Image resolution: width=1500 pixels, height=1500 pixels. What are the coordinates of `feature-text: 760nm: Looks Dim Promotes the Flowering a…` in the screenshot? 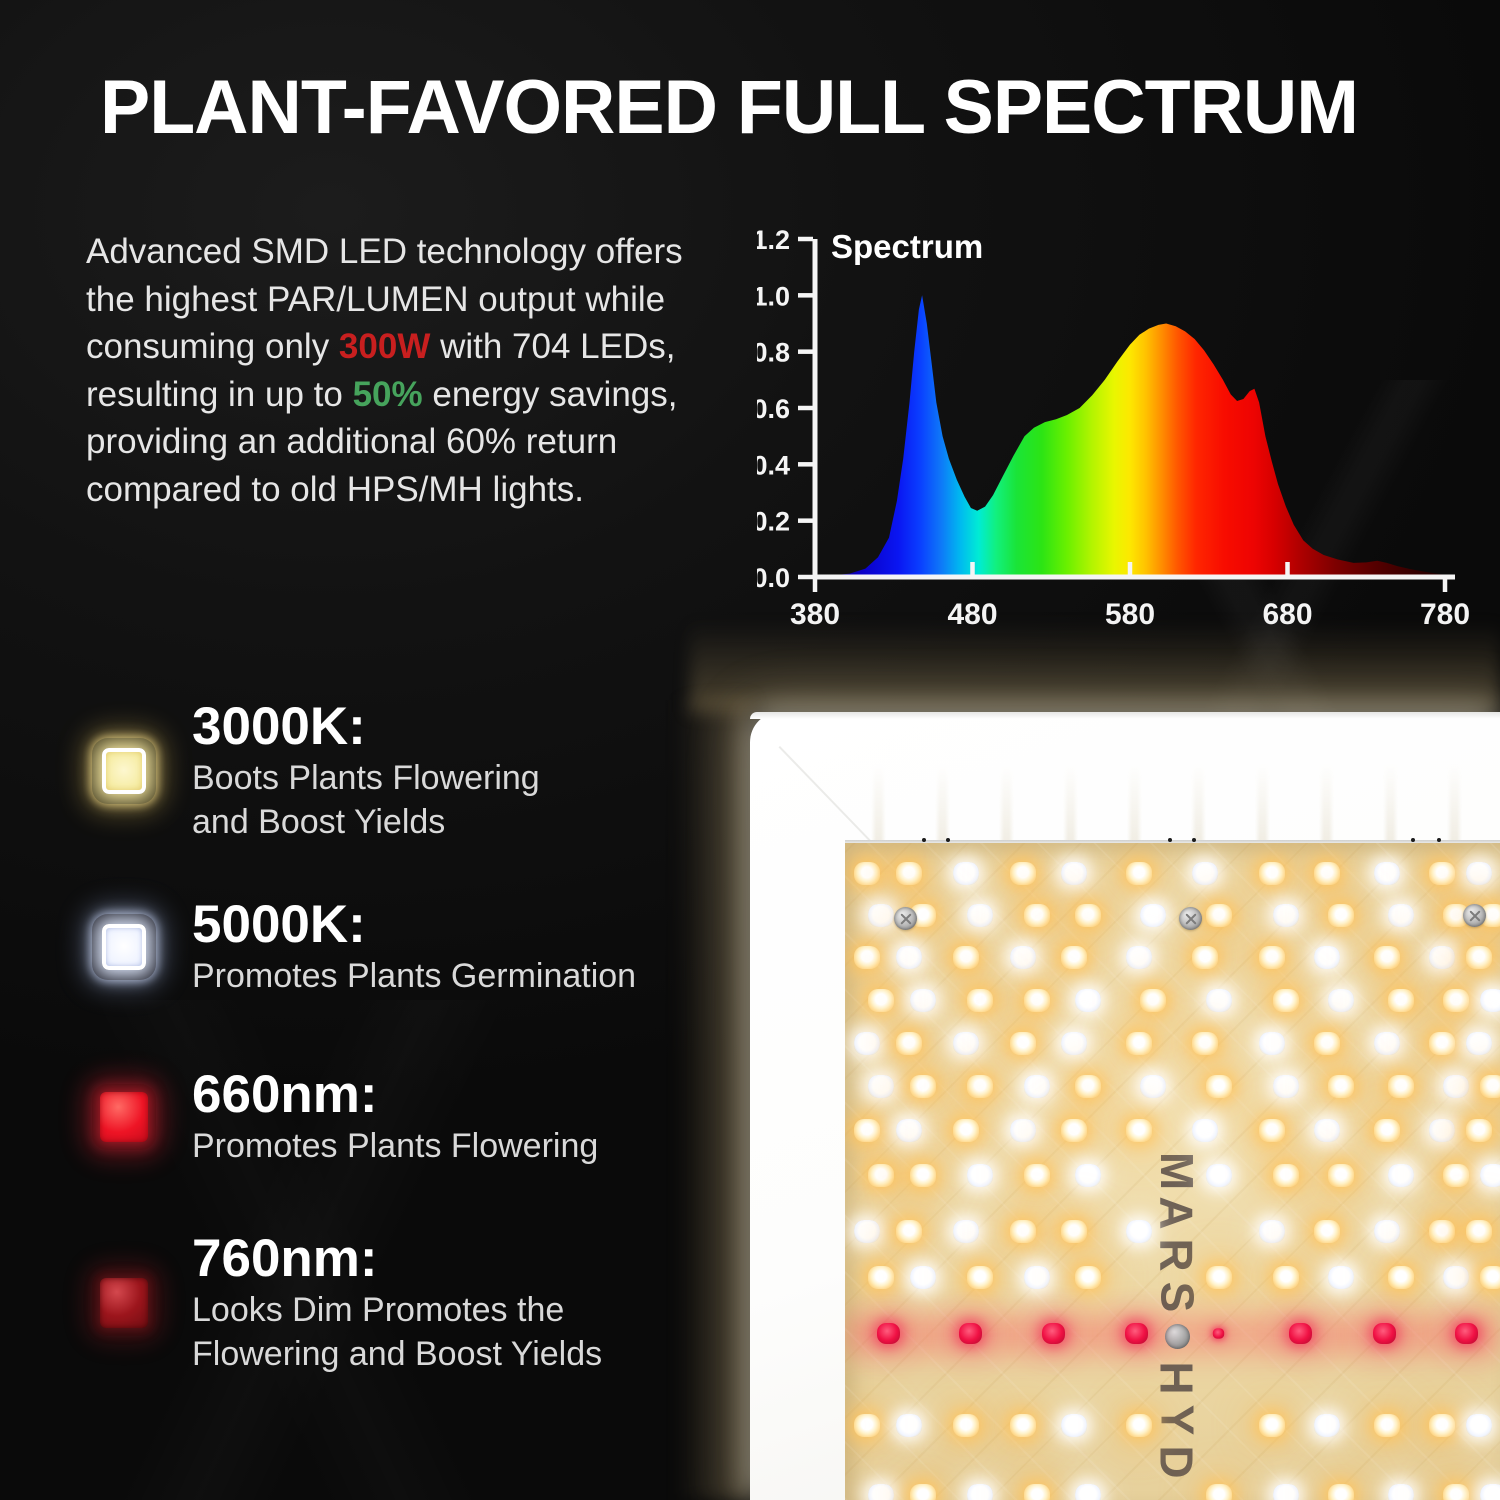 It's located at (397, 1303).